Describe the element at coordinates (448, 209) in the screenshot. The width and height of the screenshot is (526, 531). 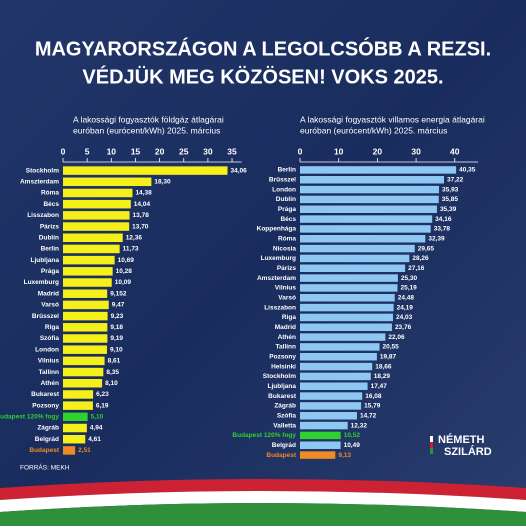
I see `value-label: 35,39` at that location.